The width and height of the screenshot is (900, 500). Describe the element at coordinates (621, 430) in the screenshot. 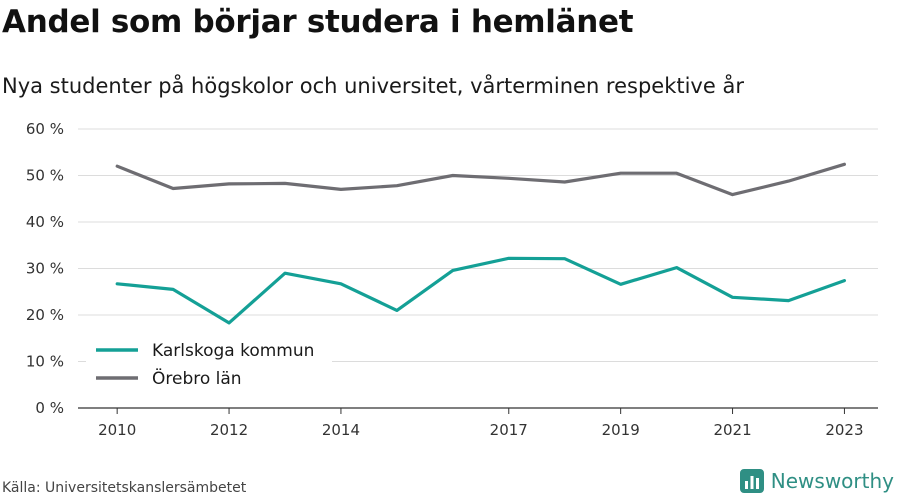

I see `x-tick-label: 2019` at that location.